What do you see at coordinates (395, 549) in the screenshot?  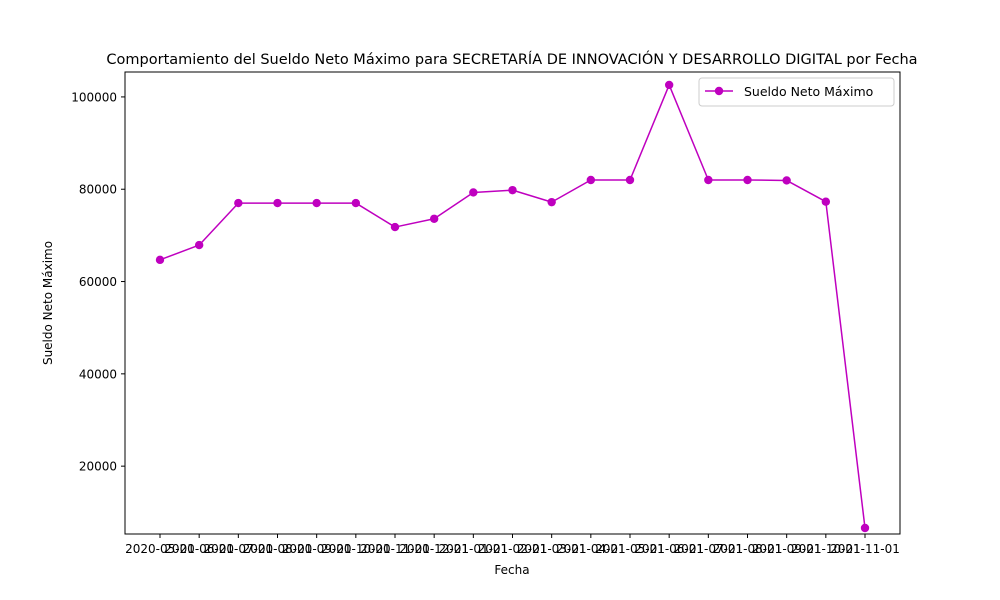 I see `x-tick-label: 2020-11-01` at bounding box center [395, 549].